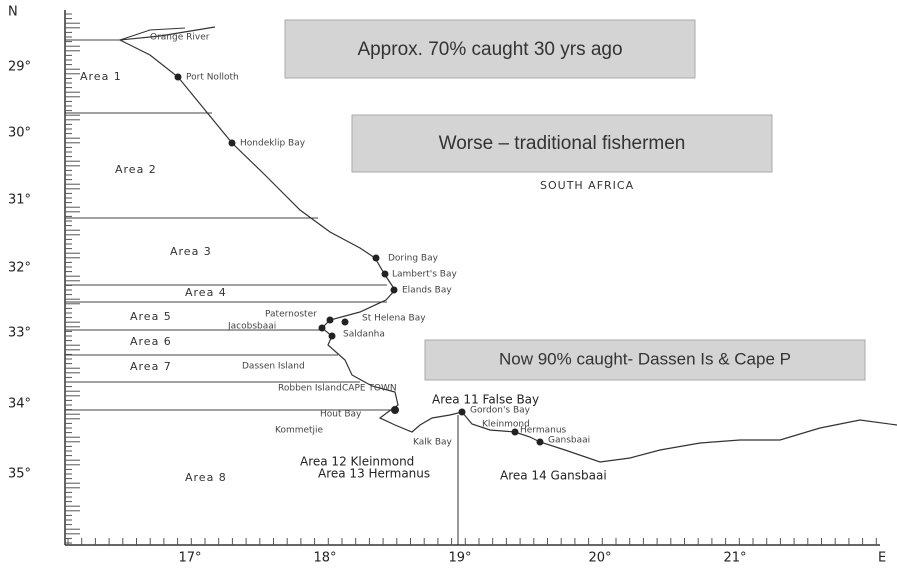 This screenshot has height=569, width=897. What do you see at coordinates (19, 404) in the screenshot?
I see `lat-label: 34°` at bounding box center [19, 404].